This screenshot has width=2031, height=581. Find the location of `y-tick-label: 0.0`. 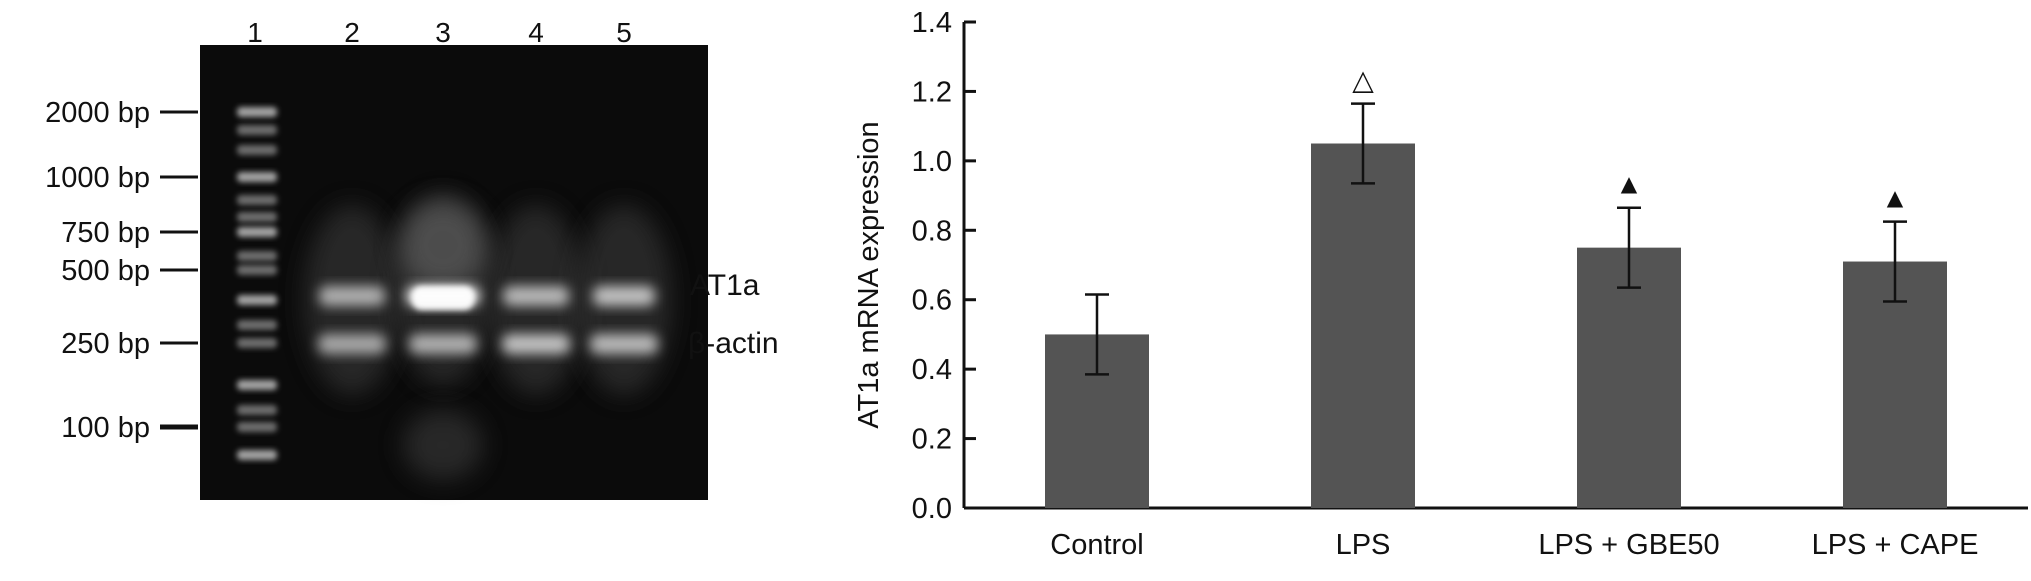

y-tick-label: 0.0 is located at coordinates (932, 509).